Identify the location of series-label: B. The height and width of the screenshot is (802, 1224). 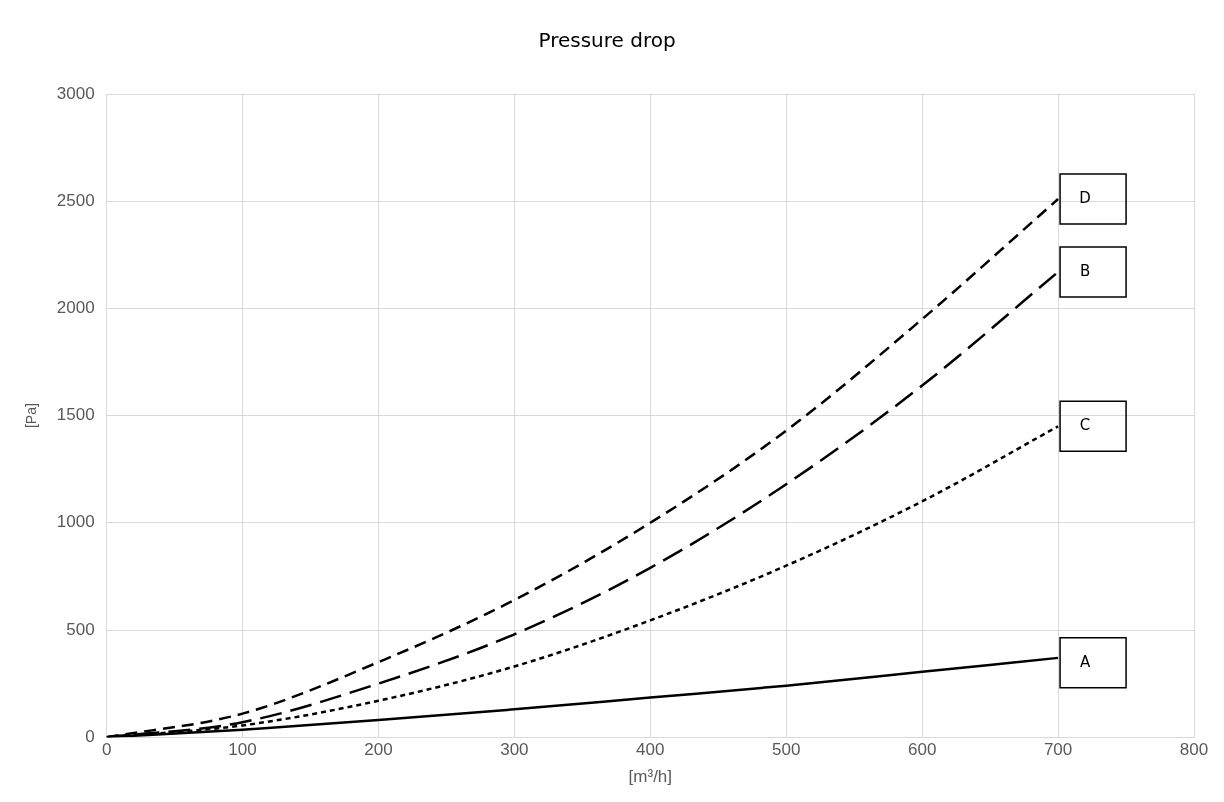
(1085, 270).